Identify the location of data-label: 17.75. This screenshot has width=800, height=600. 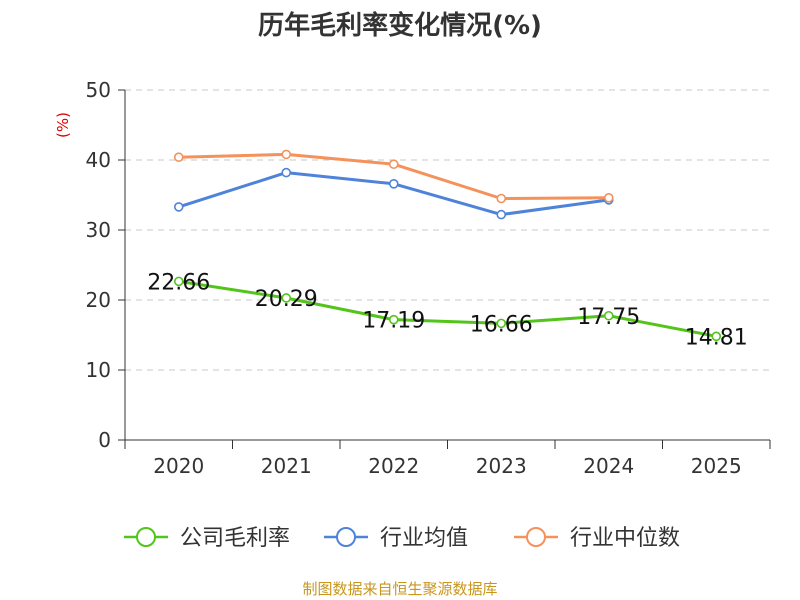
(608, 317).